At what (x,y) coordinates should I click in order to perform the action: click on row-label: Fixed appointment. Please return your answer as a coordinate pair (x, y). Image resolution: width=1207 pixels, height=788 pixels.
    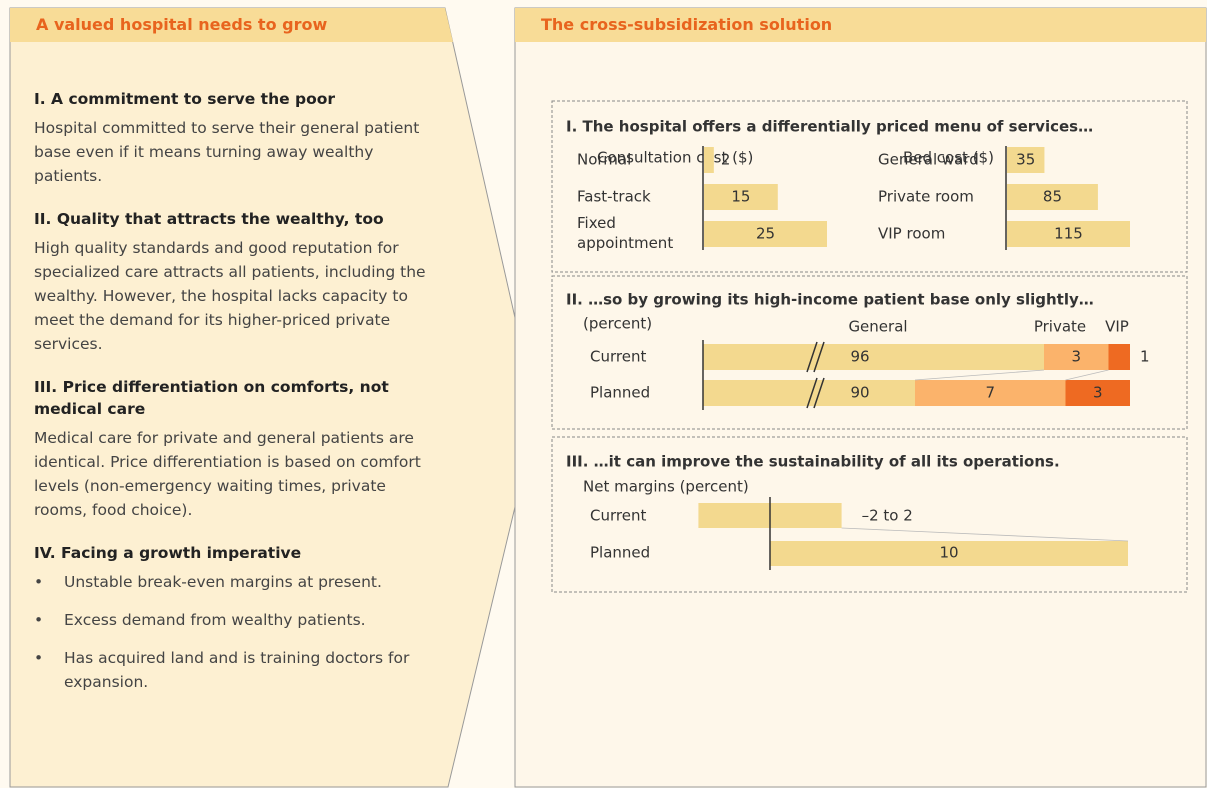
    Looking at the image, I should click on (625, 233).